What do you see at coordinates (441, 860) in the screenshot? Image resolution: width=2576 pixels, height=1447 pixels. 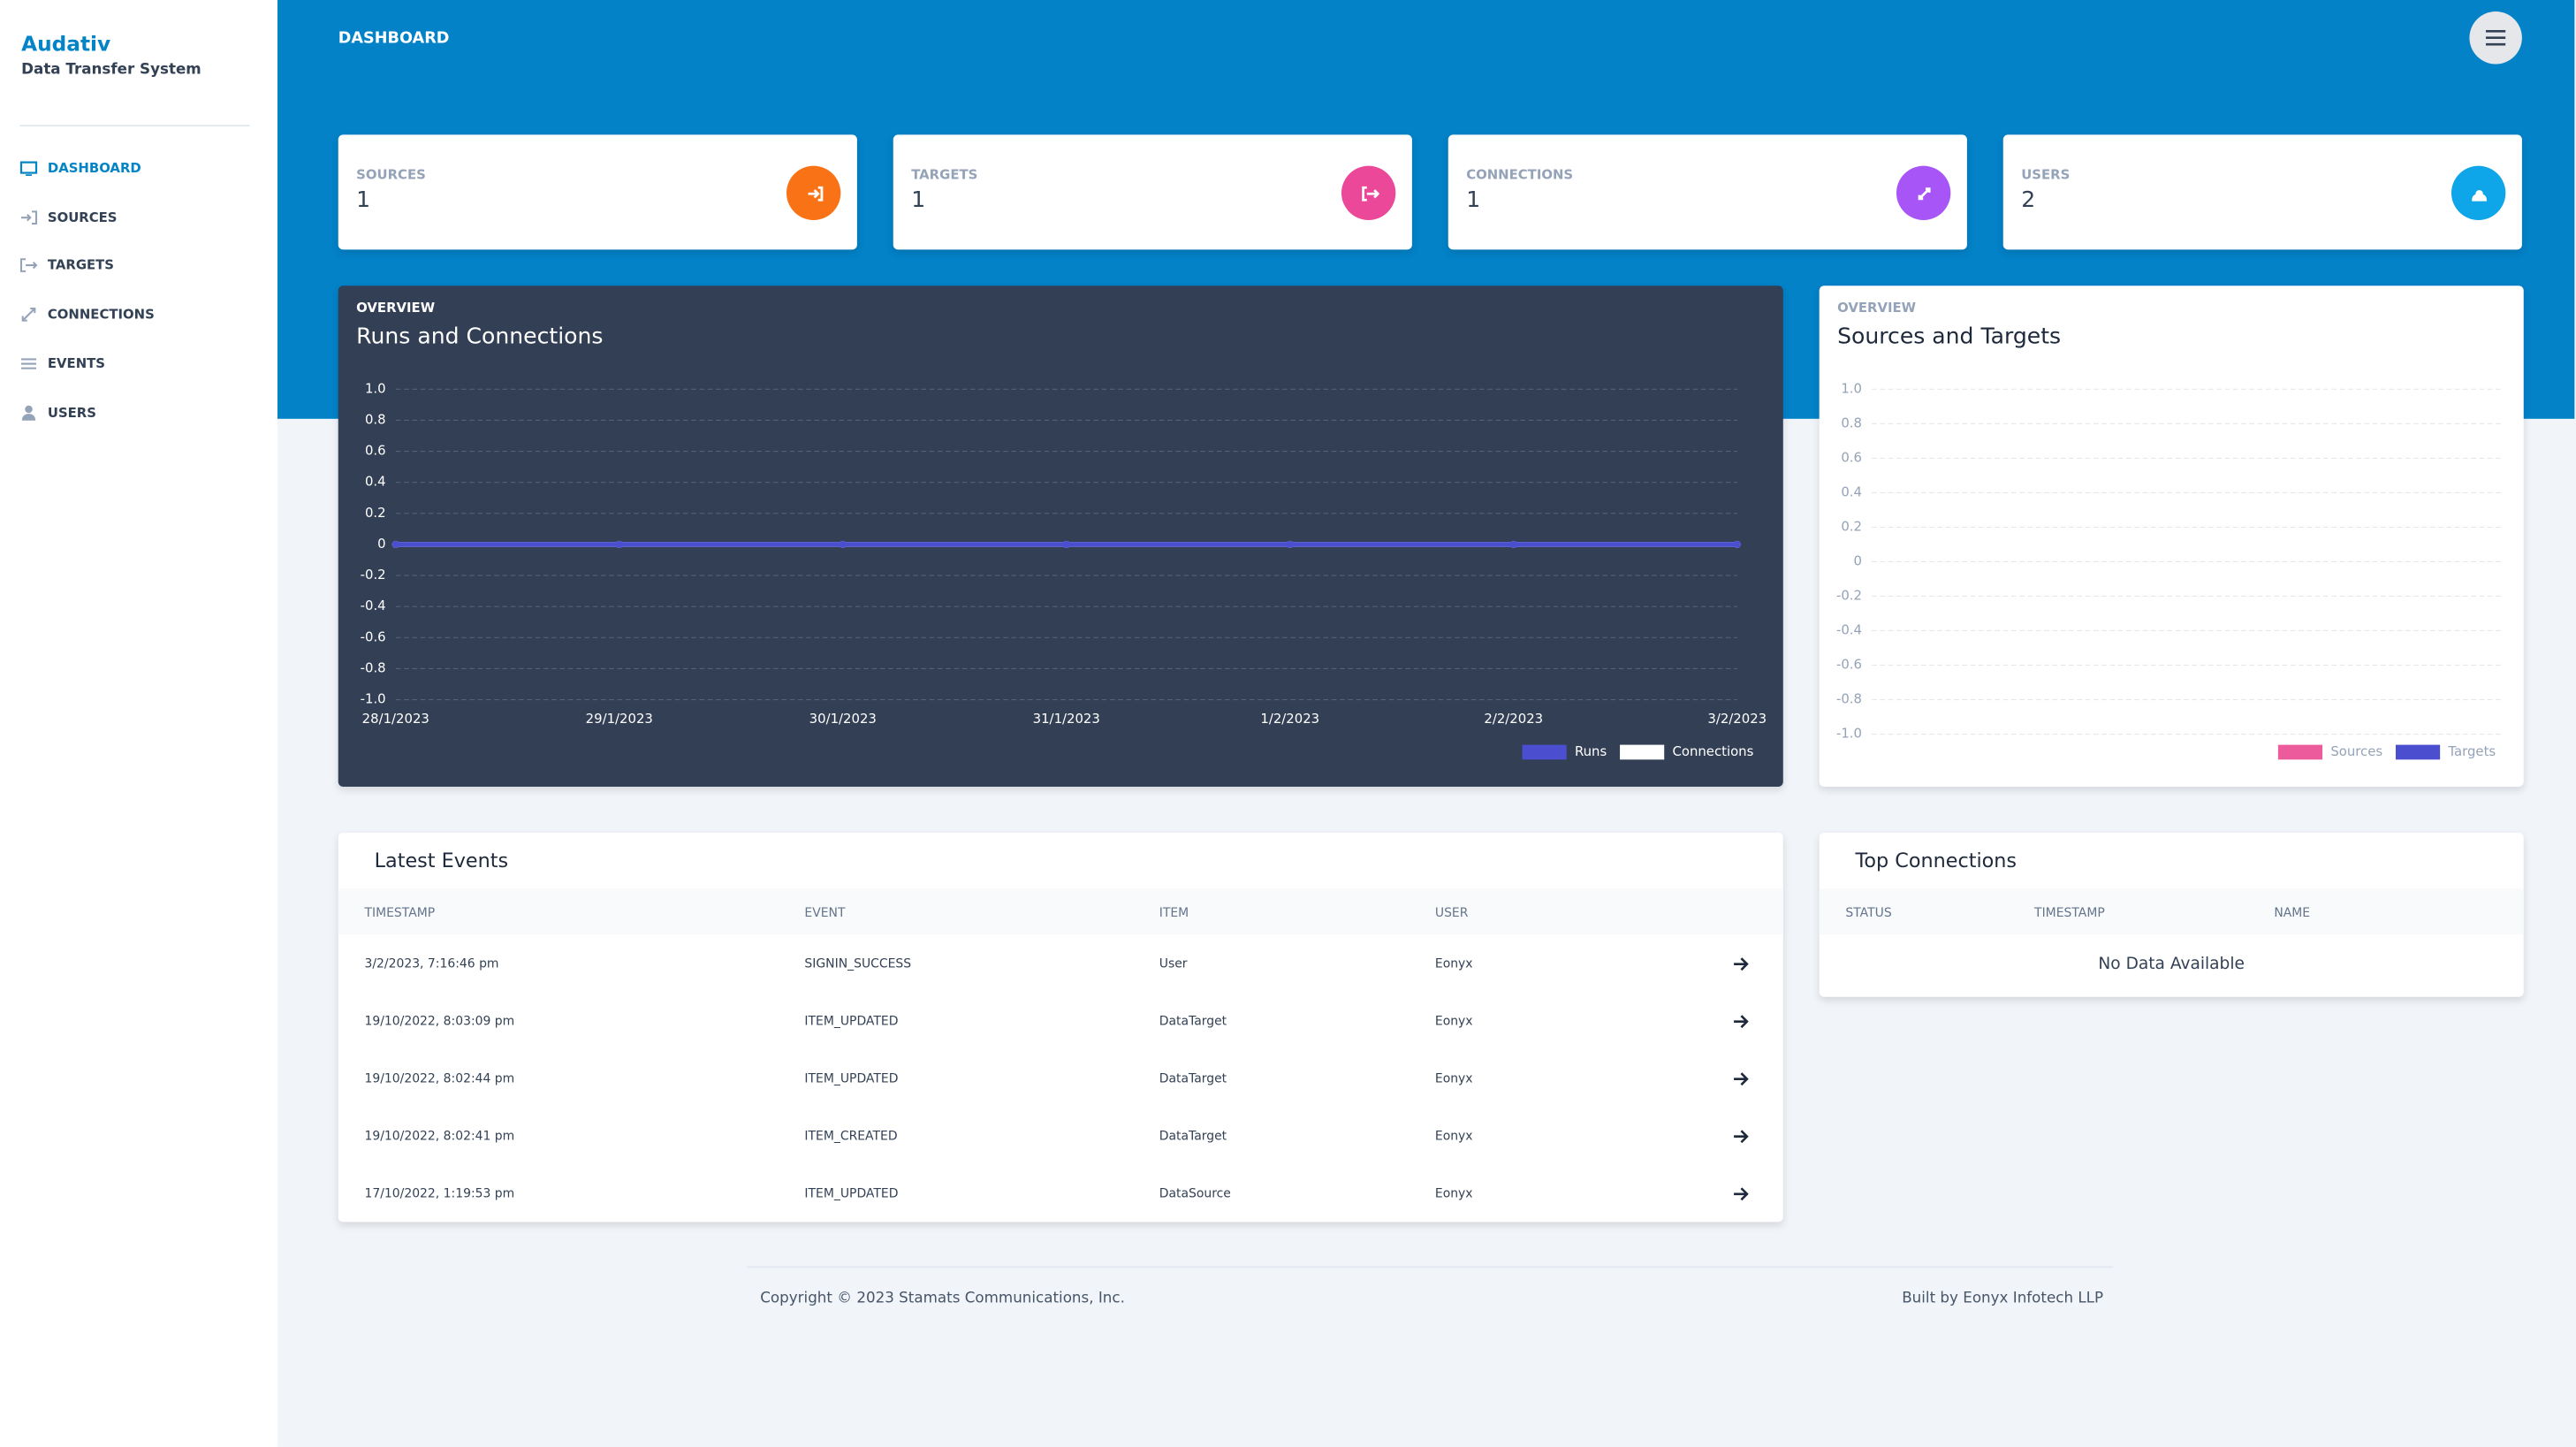 I see `table-title: Latest Events` at bounding box center [441, 860].